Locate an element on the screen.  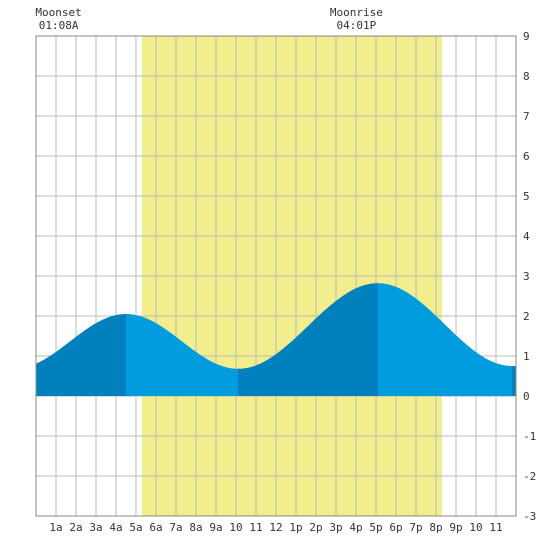
x-tick-label: 4a is located at coordinates (115, 527).